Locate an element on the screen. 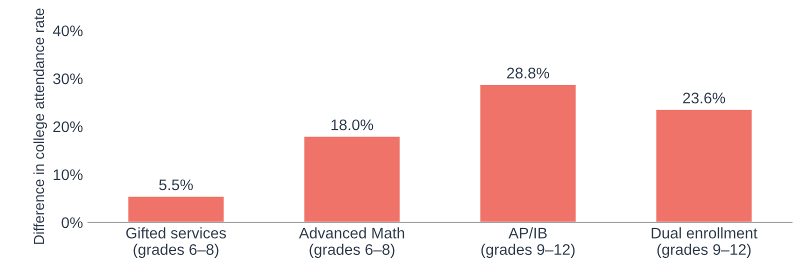  data-label: 23.6% is located at coordinates (704, 98).